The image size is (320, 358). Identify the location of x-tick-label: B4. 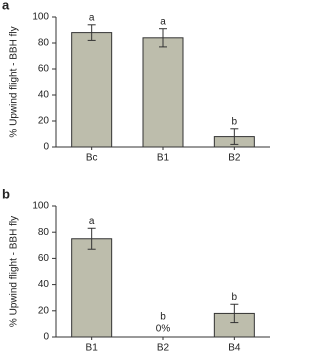
(234, 348).